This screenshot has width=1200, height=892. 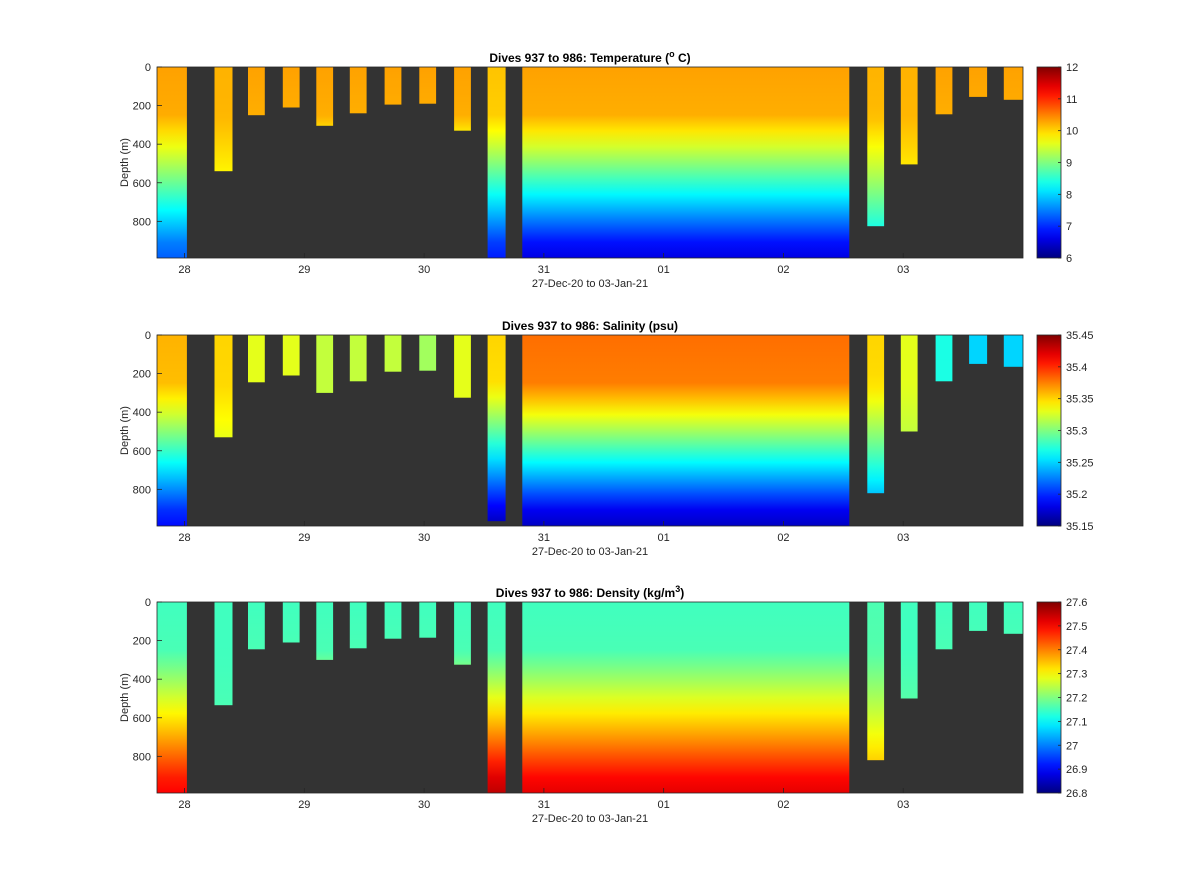 What do you see at coordinates (672, 54) in the screenshot?
I see `title-superscript: o` at bounding box center [672, 54].